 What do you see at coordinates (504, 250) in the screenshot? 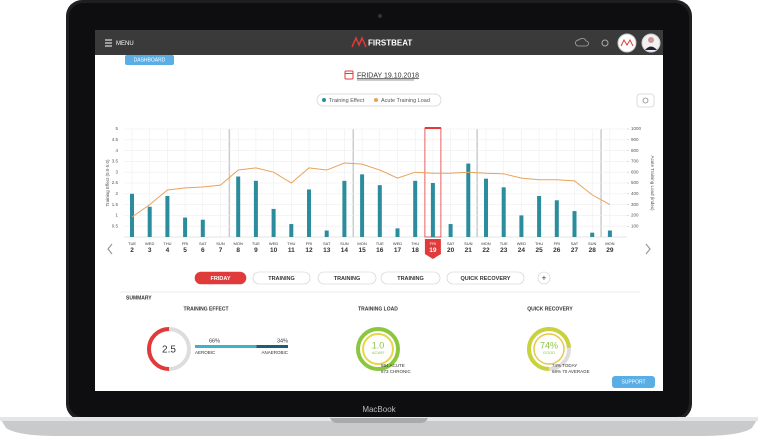
I see `x-tick-day: 23` at bounding box center [504, 250].